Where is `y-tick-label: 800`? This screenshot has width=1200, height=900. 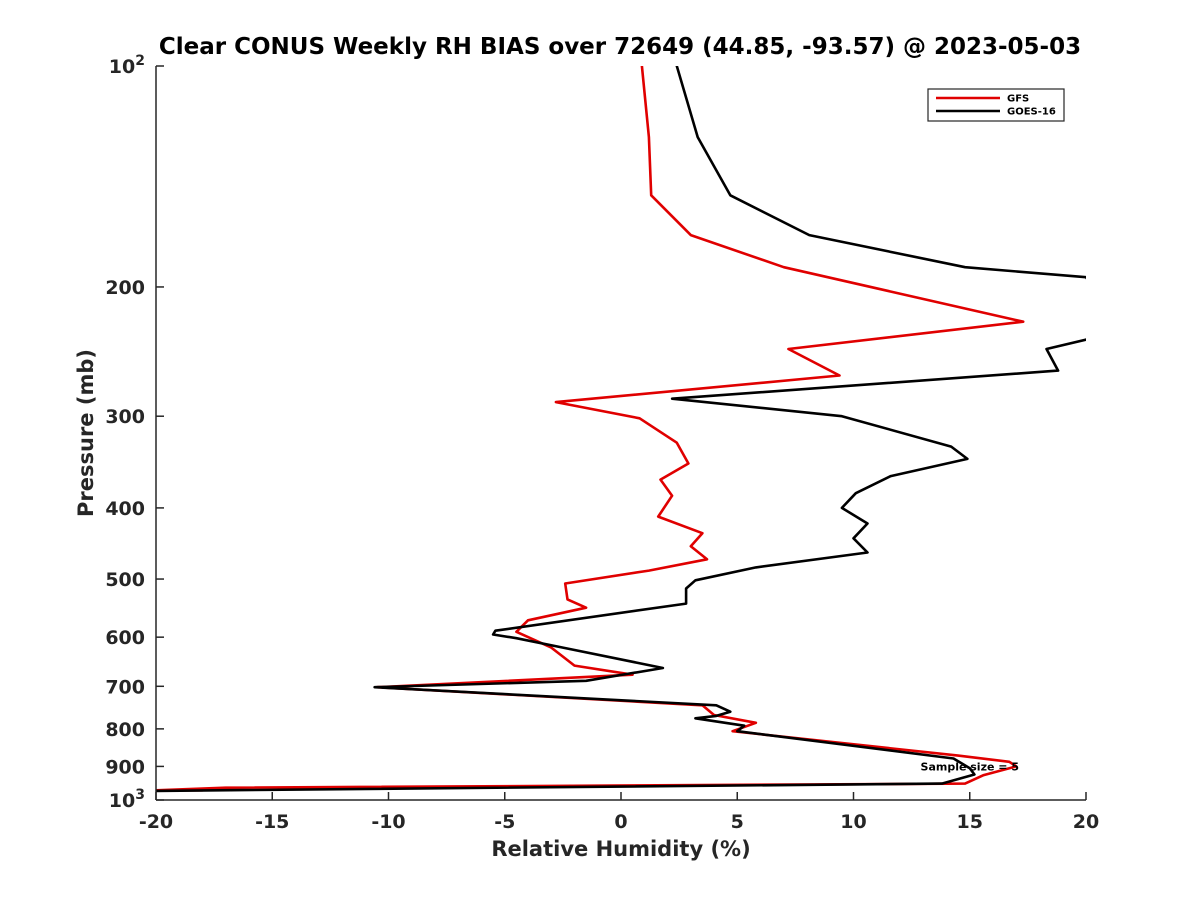 y-tick-label: 800 is located at coordinates (125, 730).